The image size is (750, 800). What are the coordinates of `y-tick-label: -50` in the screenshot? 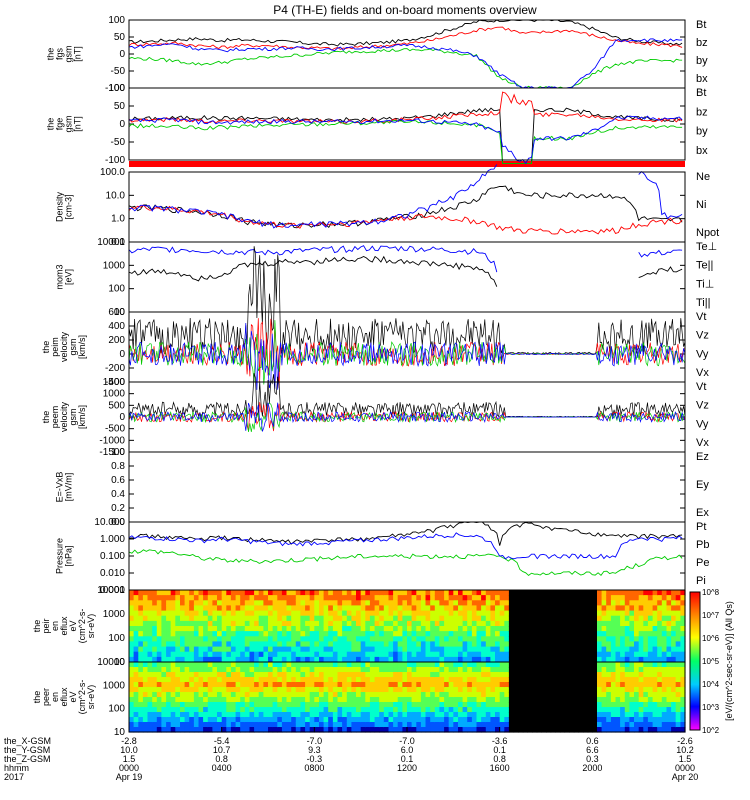 It's located at (118, 71).